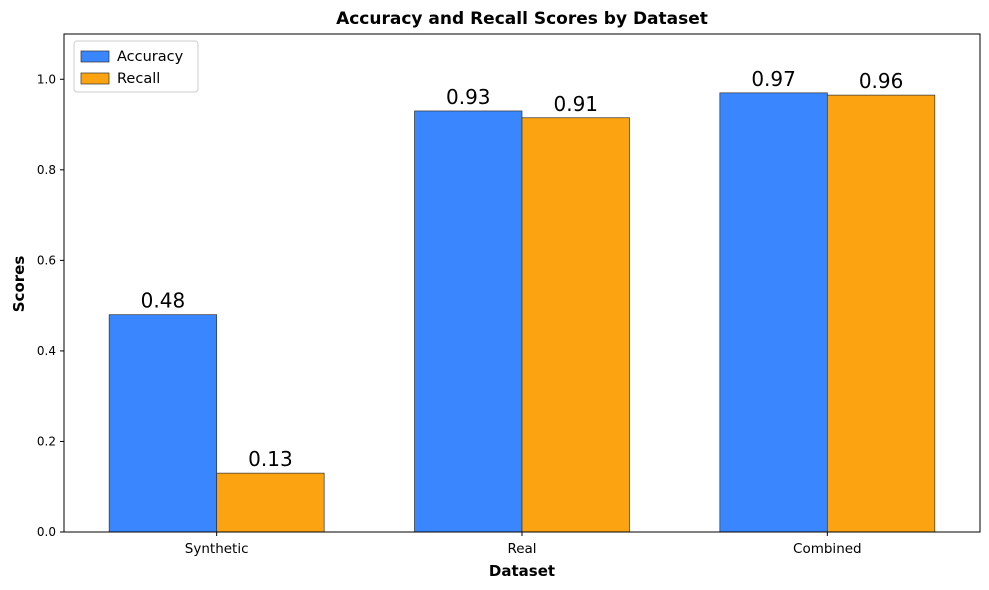  Describe the element at coordinates (270, 459) in the screenshot. I see `bar-value-label: 0.13` at that location.